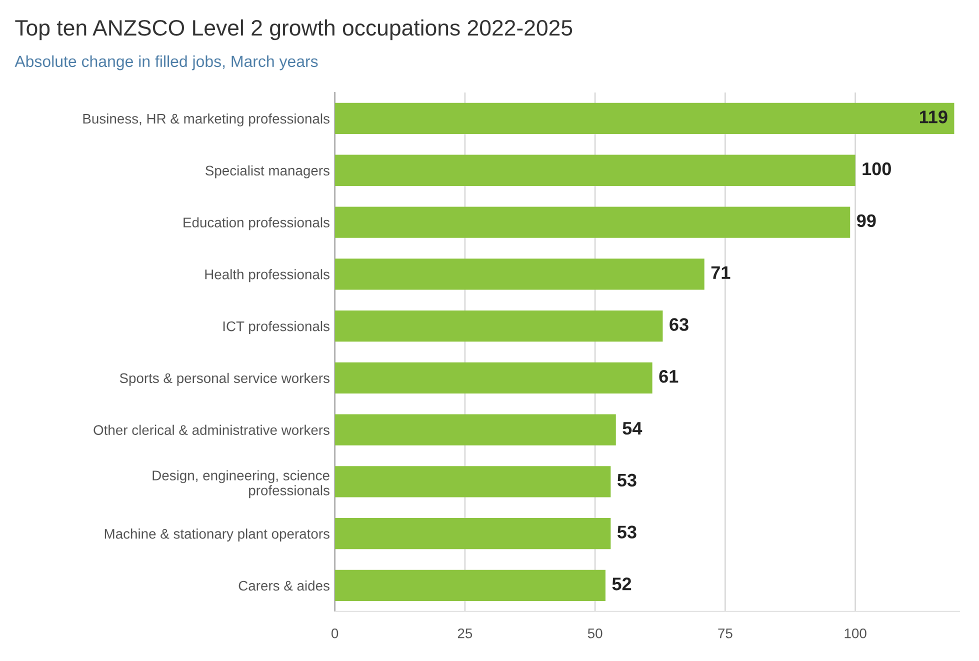  What do you see at coordinates (855, 633) in the screenshot?
I see `x-tick-label: 100` at bounding box center [855, 633].